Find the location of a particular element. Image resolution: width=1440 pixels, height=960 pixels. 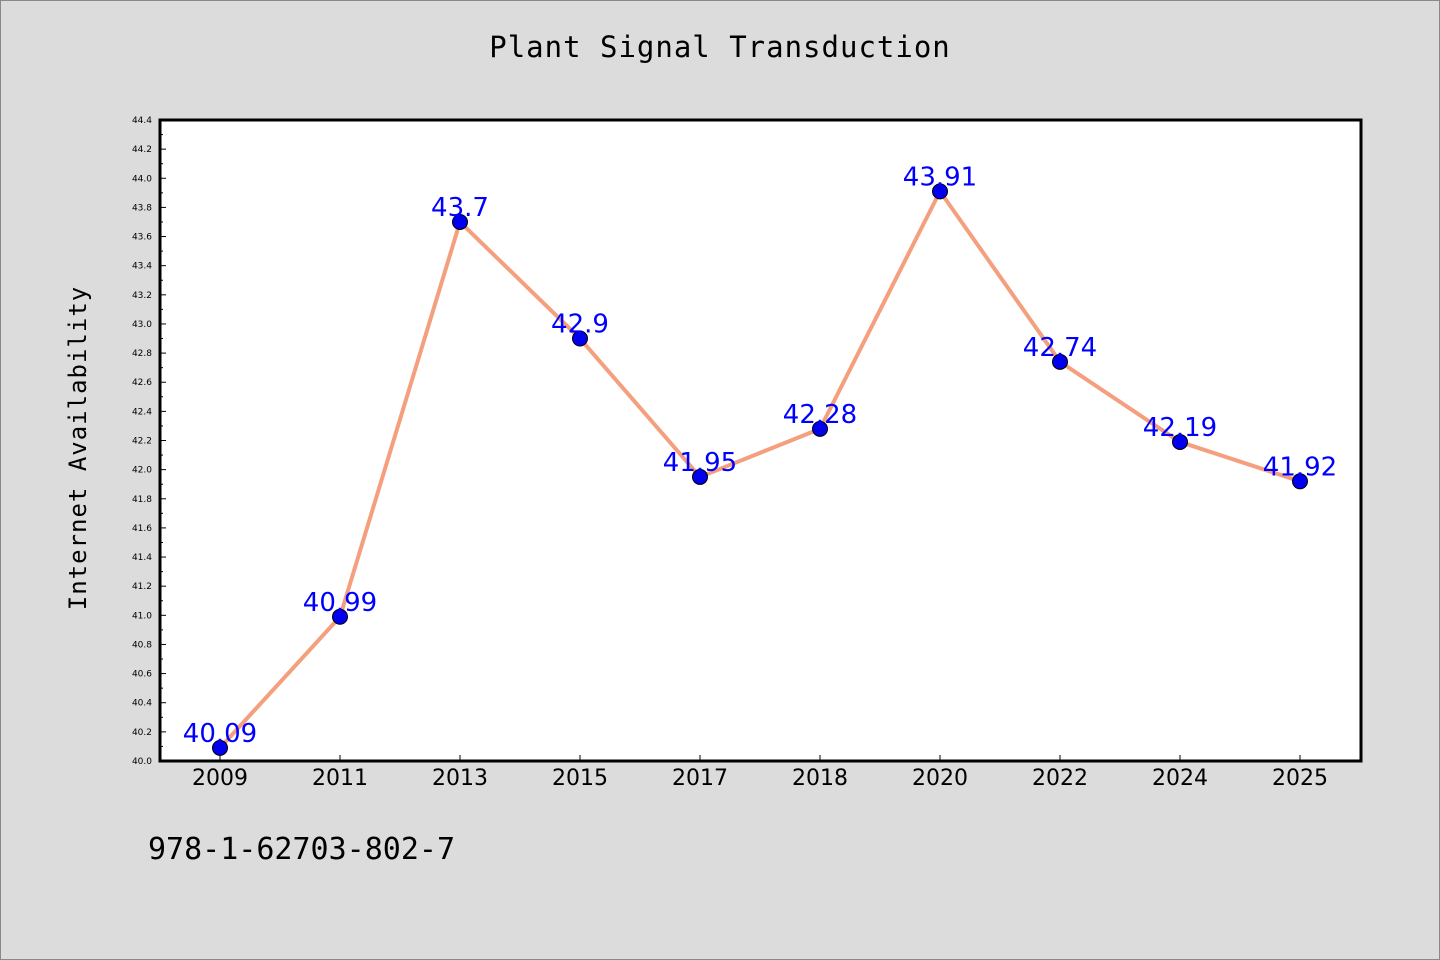

y-tick-label: 44.2 is located at coordinates (142, 150).